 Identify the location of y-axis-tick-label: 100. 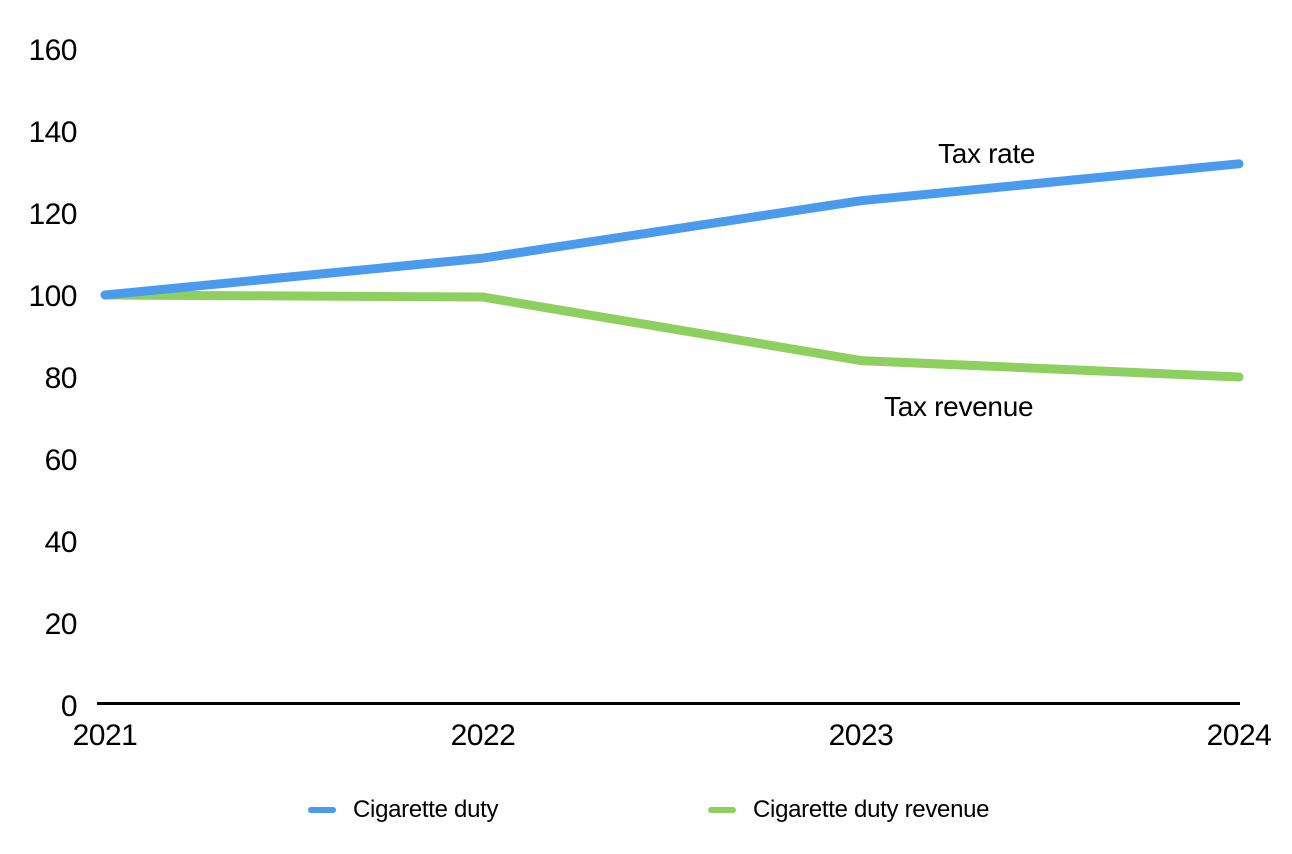
(52, 296).